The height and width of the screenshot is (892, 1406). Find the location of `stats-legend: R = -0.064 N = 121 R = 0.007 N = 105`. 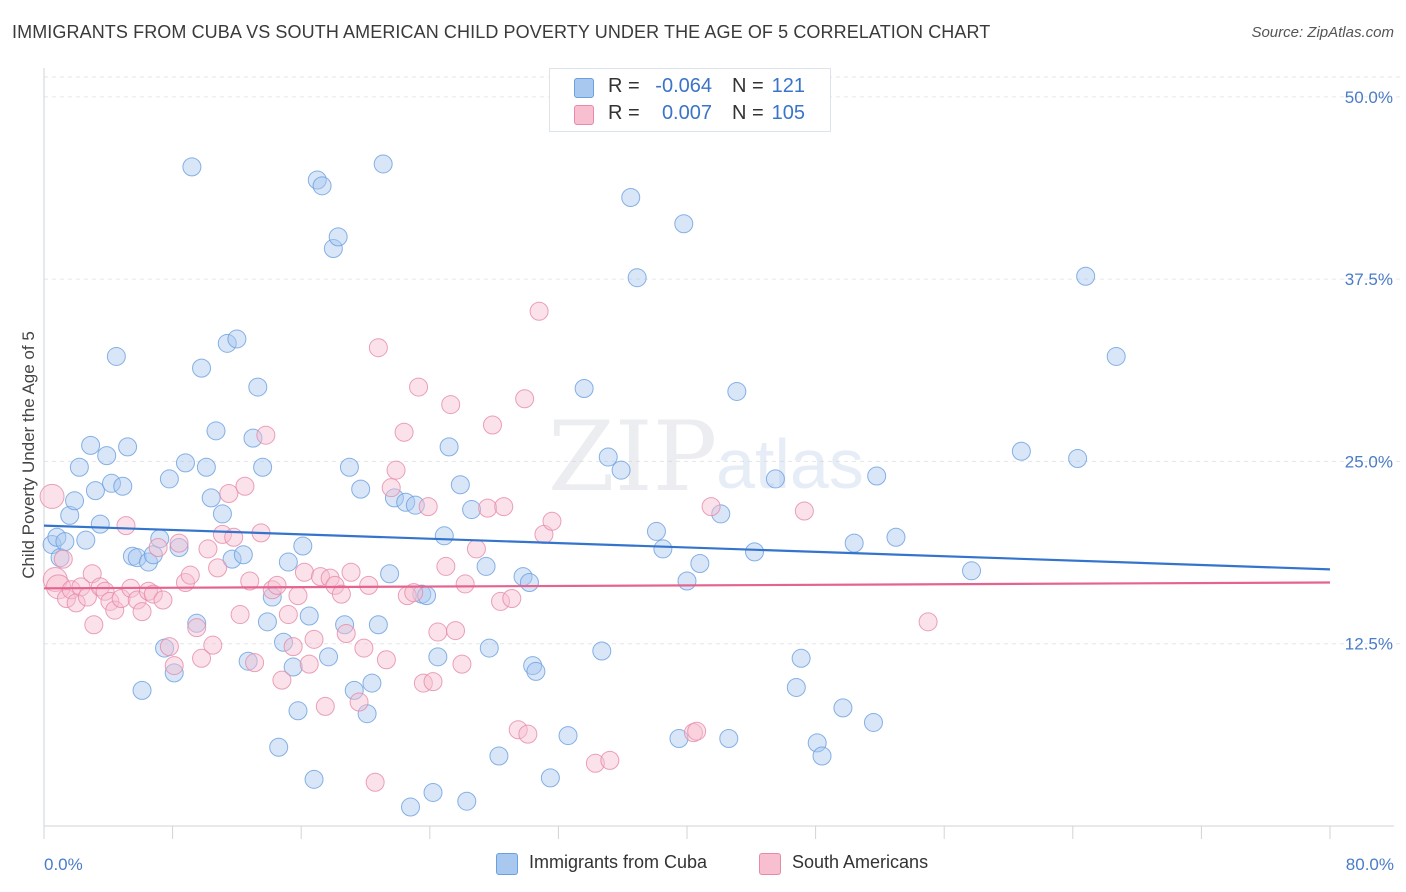

stats-legend: R = -0.064 N = 121 R = 0.007 N = 105 is located at coordinates (690, 100).